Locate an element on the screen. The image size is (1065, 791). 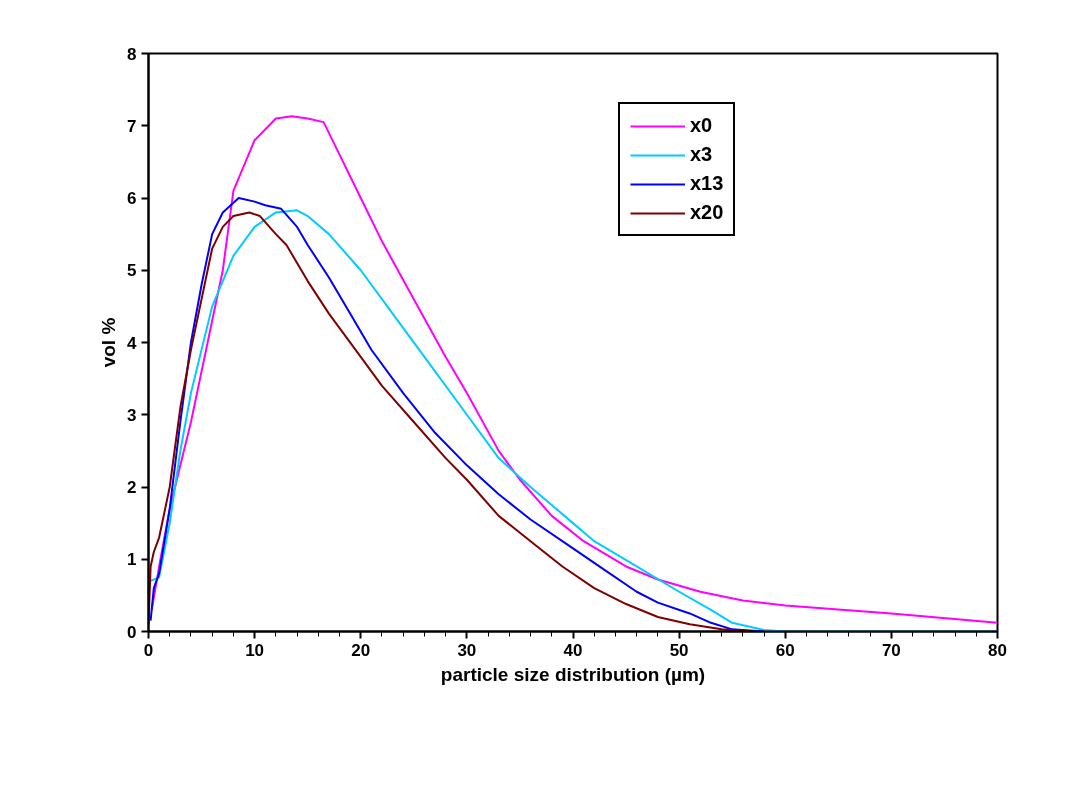
legend-label: x0 is located at coordinates (701, 125).